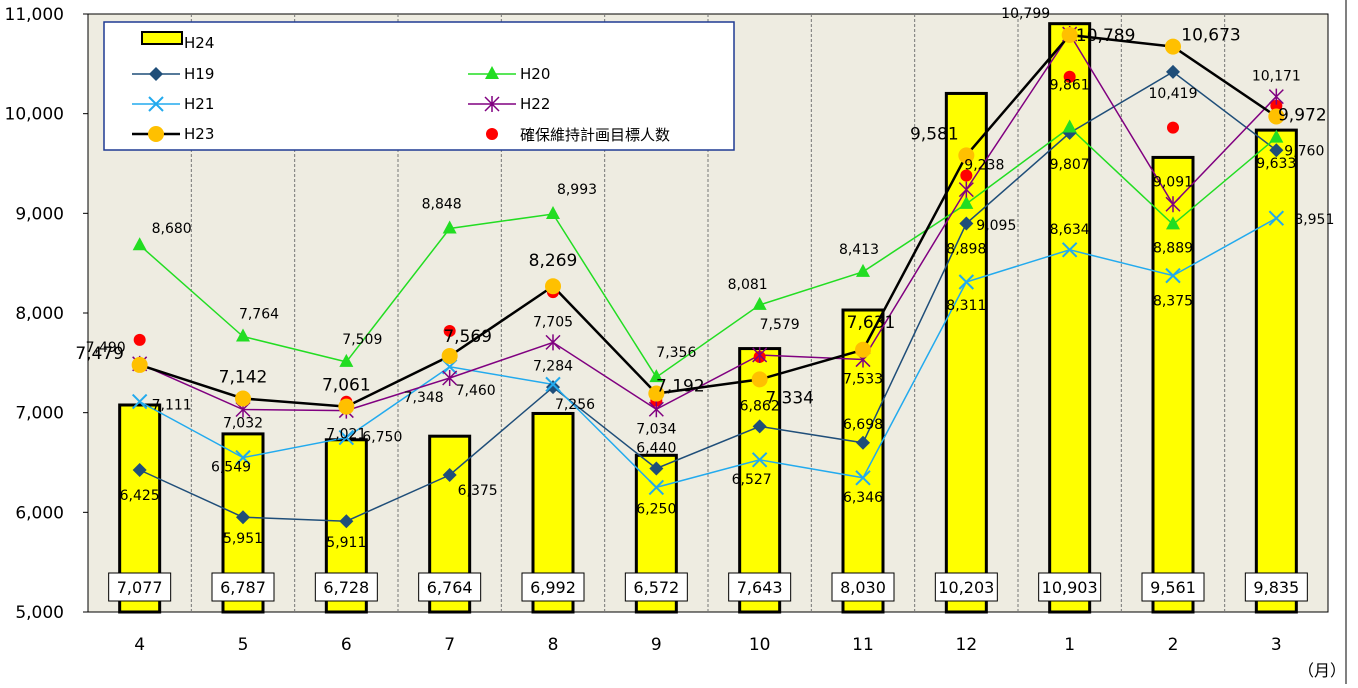 The height and width of the screenshot is (688, 1358). Describe the element at coordinates (553, 322) in the screenshot. I see `data-label-h22: 7,705` at that location.